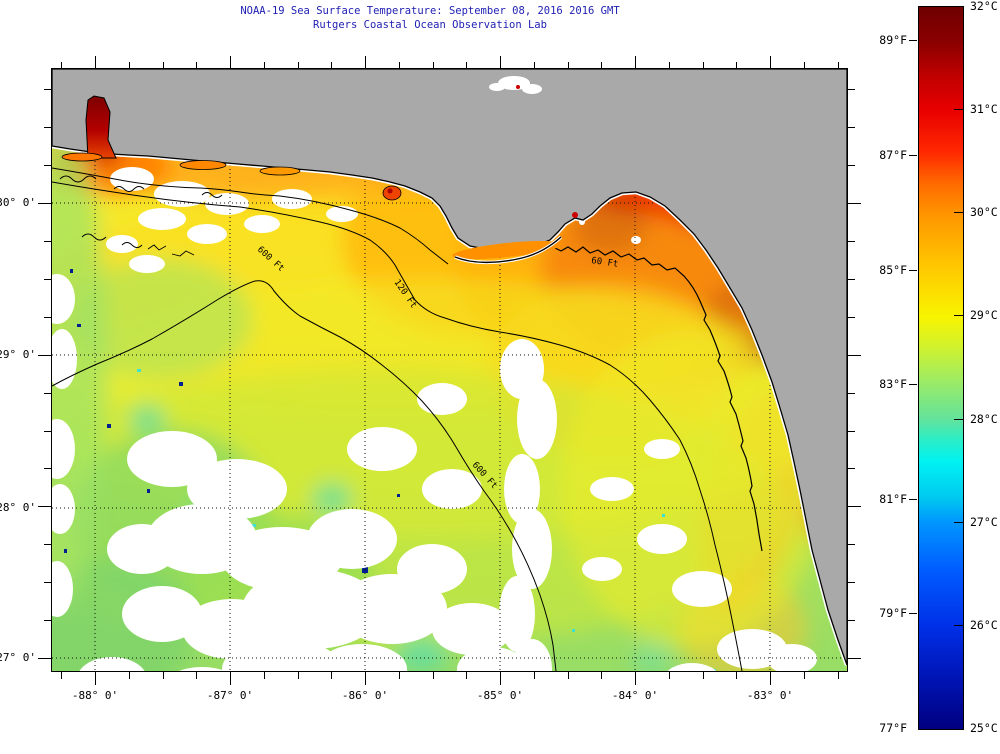 Image resolution: width=1000 pixels, height=754 pixels. What do you see at coordinates (230, 695) in the screenshot?
I see `lon-label: -87° 0'` at bounding box center [230, 695].